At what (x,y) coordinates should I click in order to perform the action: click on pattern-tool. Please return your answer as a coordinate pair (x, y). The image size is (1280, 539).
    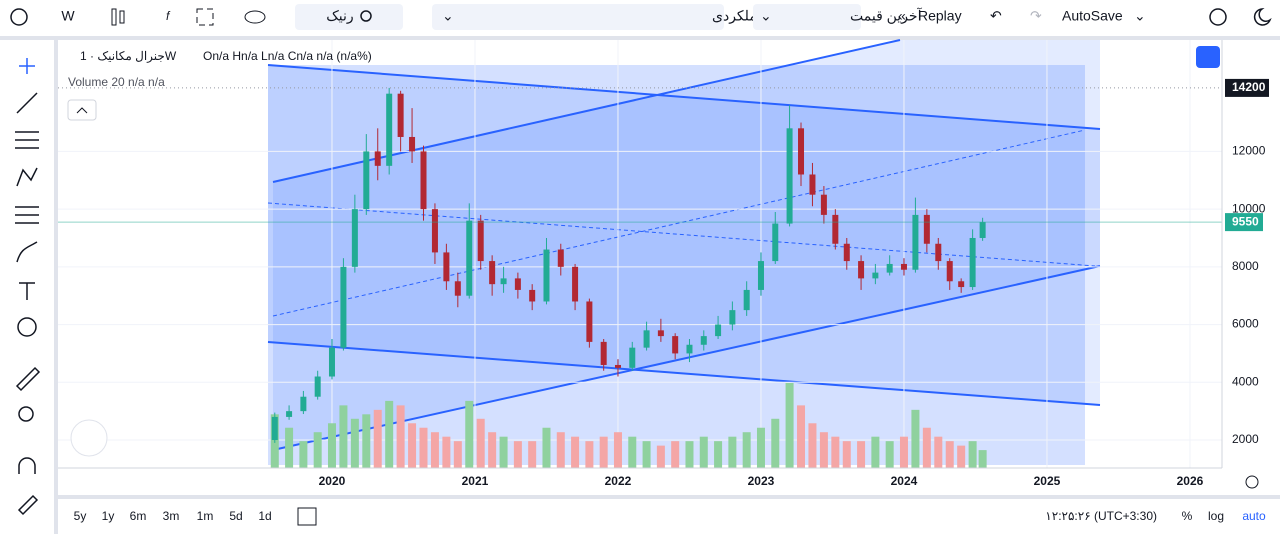
    Looking at the image, I should click on (27, 177).